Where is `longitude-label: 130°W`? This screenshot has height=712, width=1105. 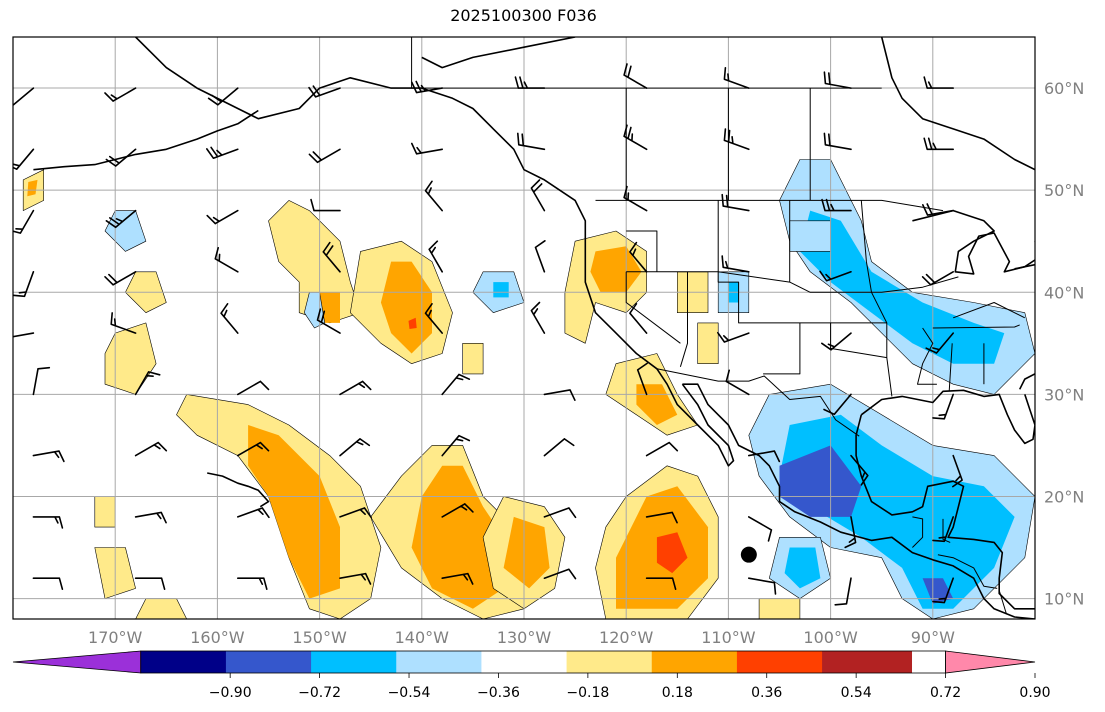 longitude-label: 130°W is located at coordinates (524, 637).